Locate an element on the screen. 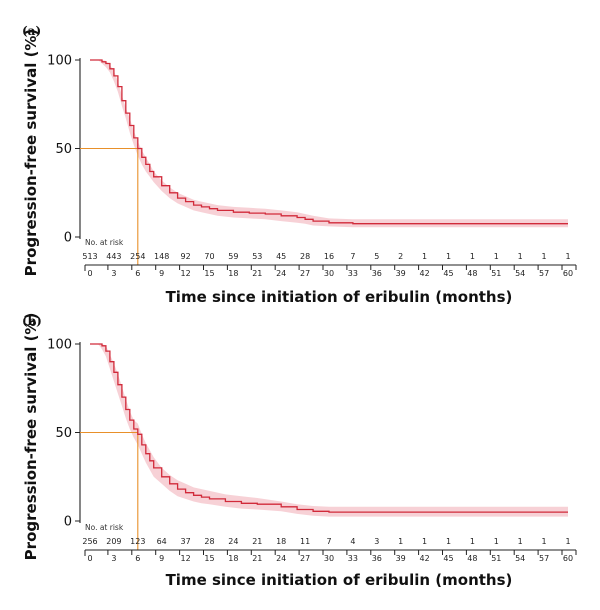 The image size is (600, 610). at-risk-value: 254 is located at coordinates (137, 256).